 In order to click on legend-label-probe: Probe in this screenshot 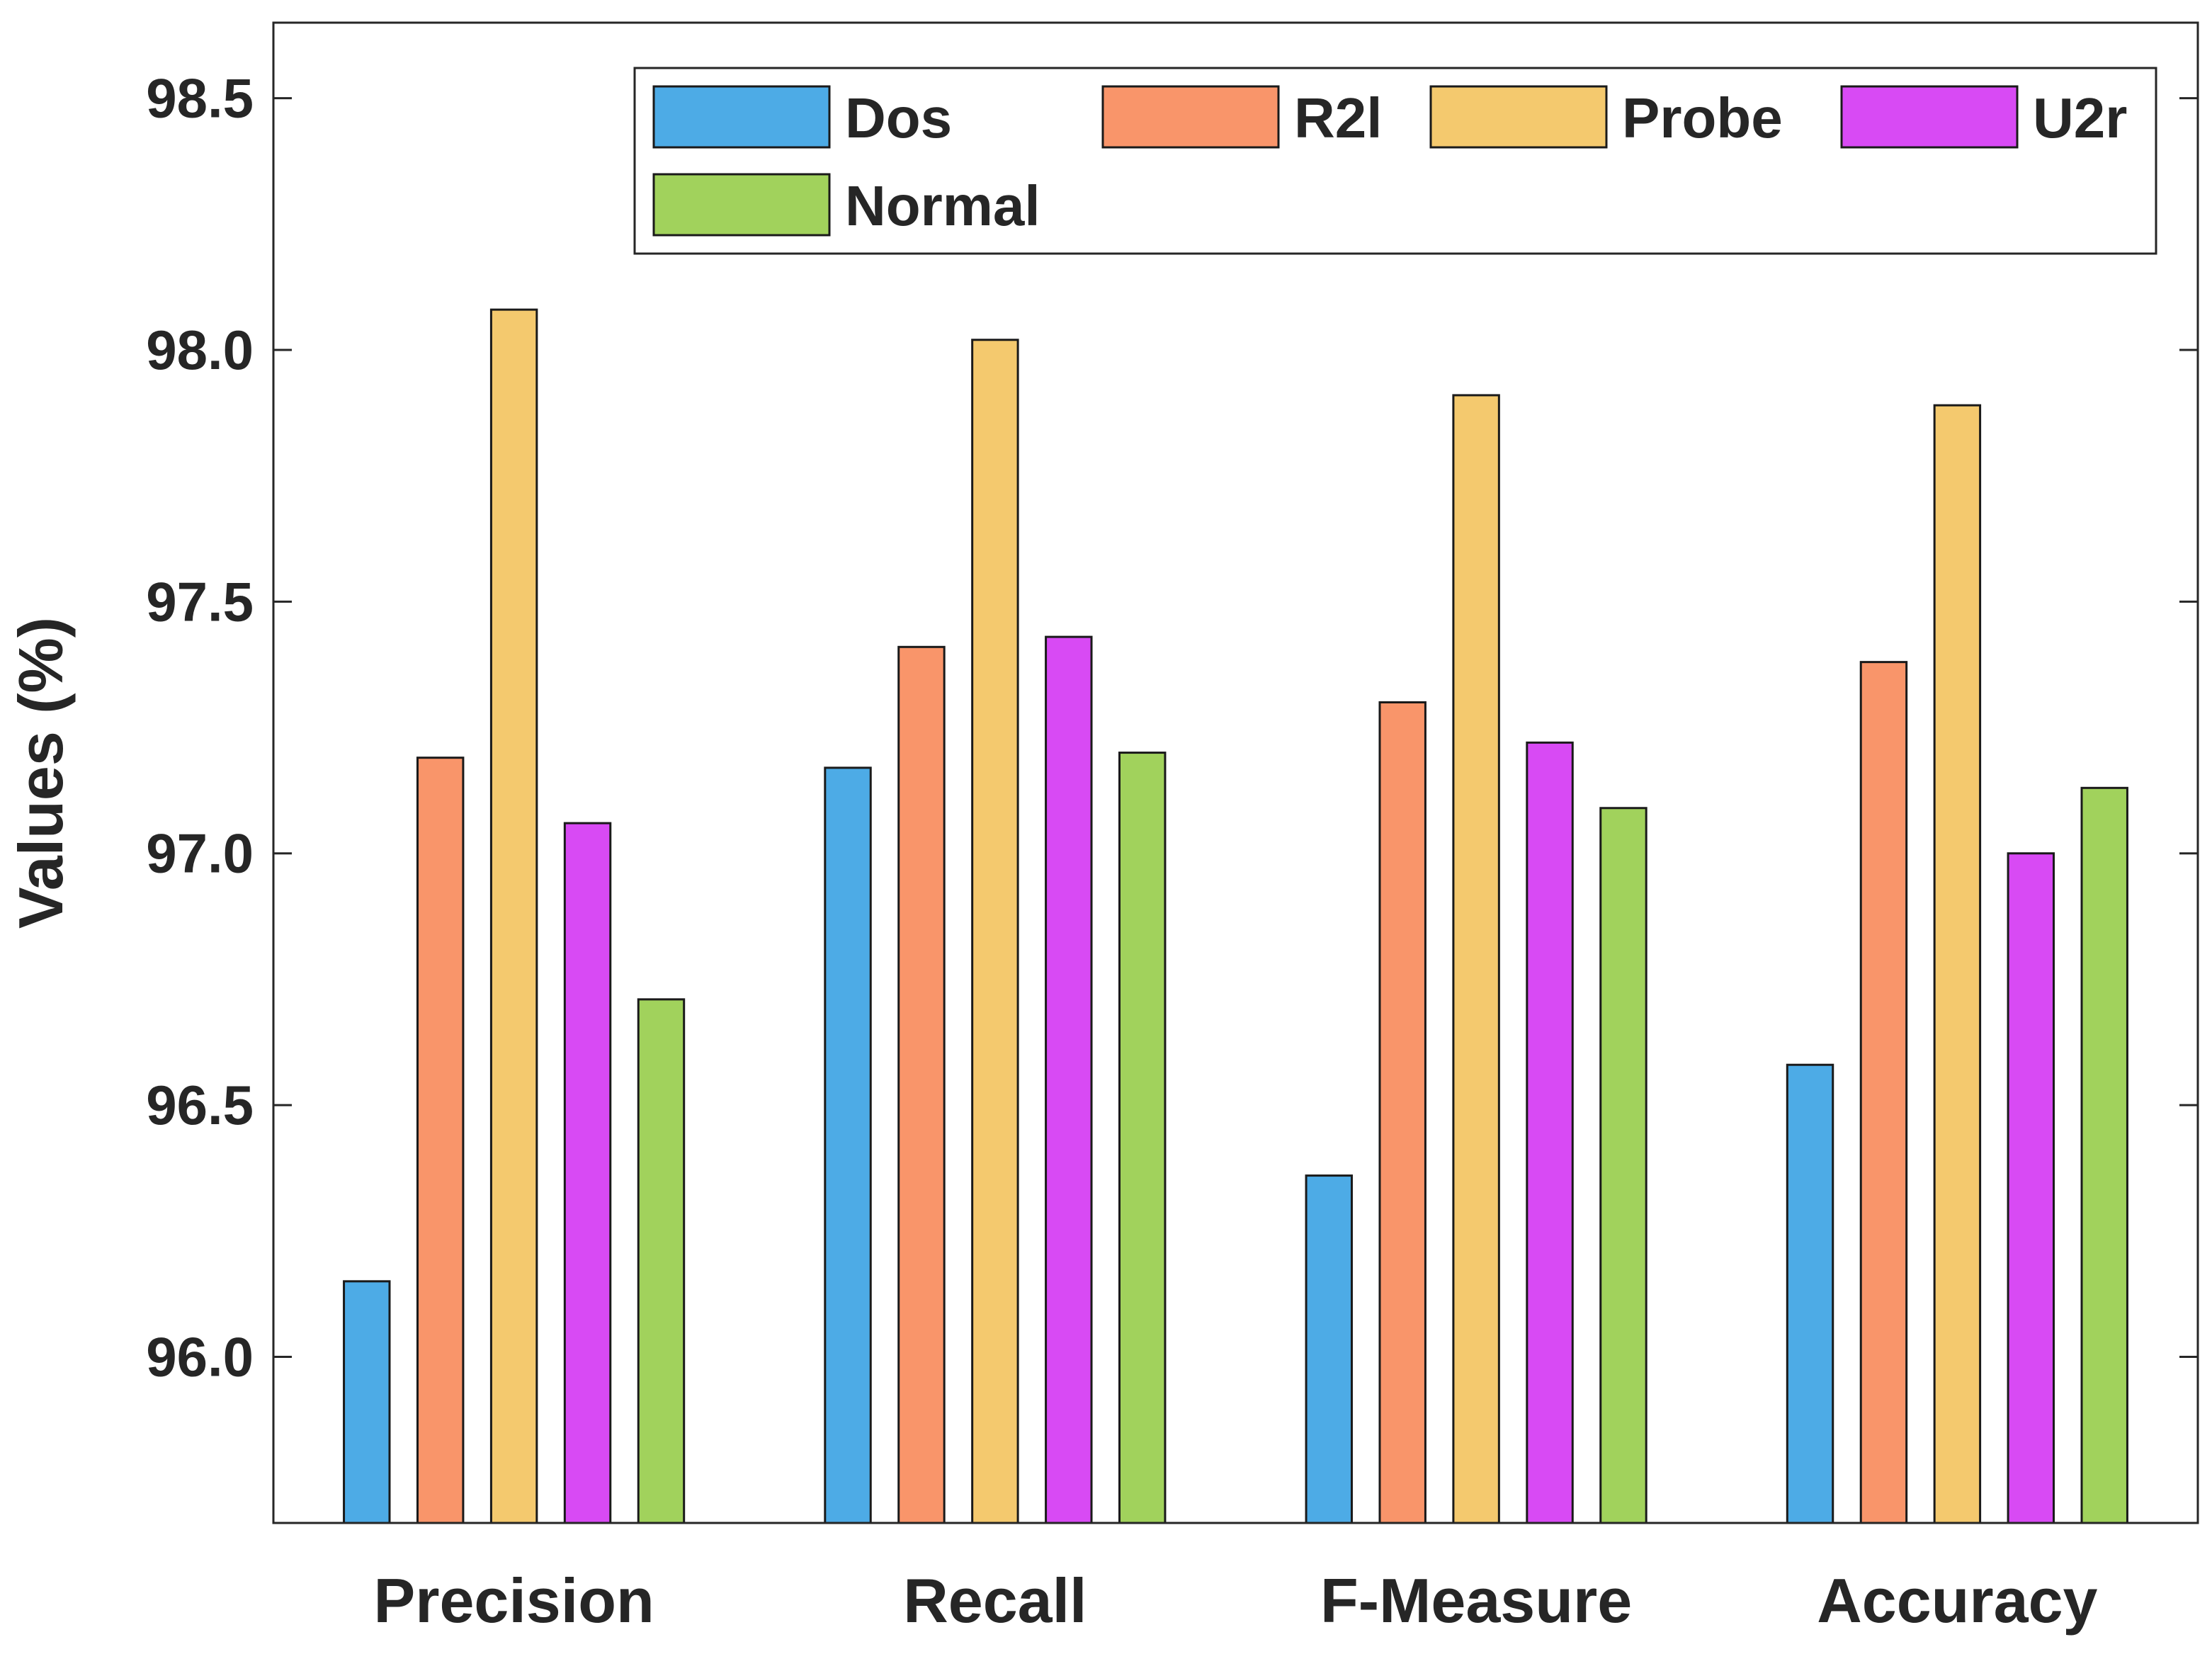, I will do `click(1702, 117)`.